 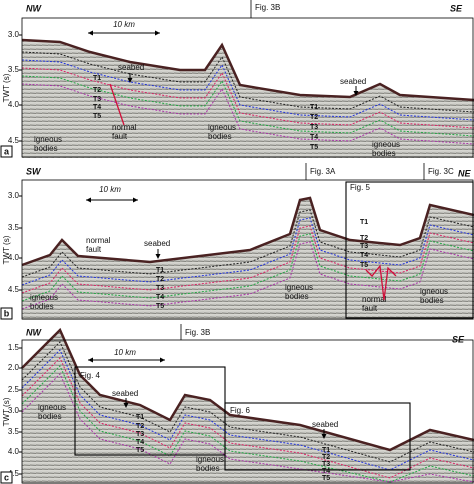 What do you see at coordinates (323, 171) in the screenshot?
I see `figure-reference: Fig. 3A` at bounding box center [323, 171].